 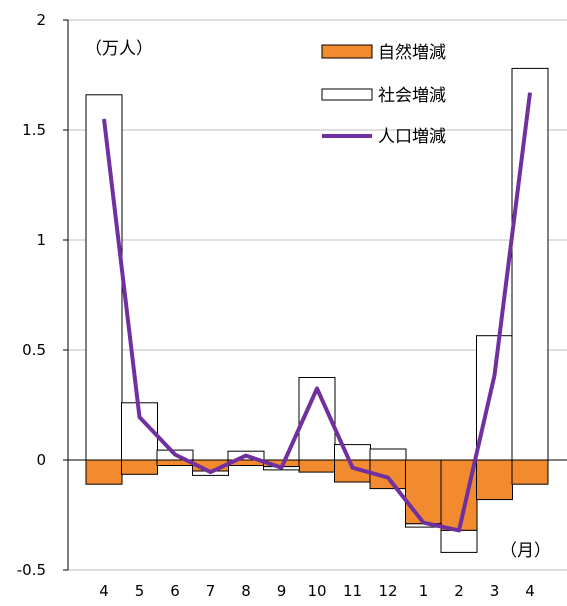 I want to click on y-tick-label: 2, so click(x=41, y=20).